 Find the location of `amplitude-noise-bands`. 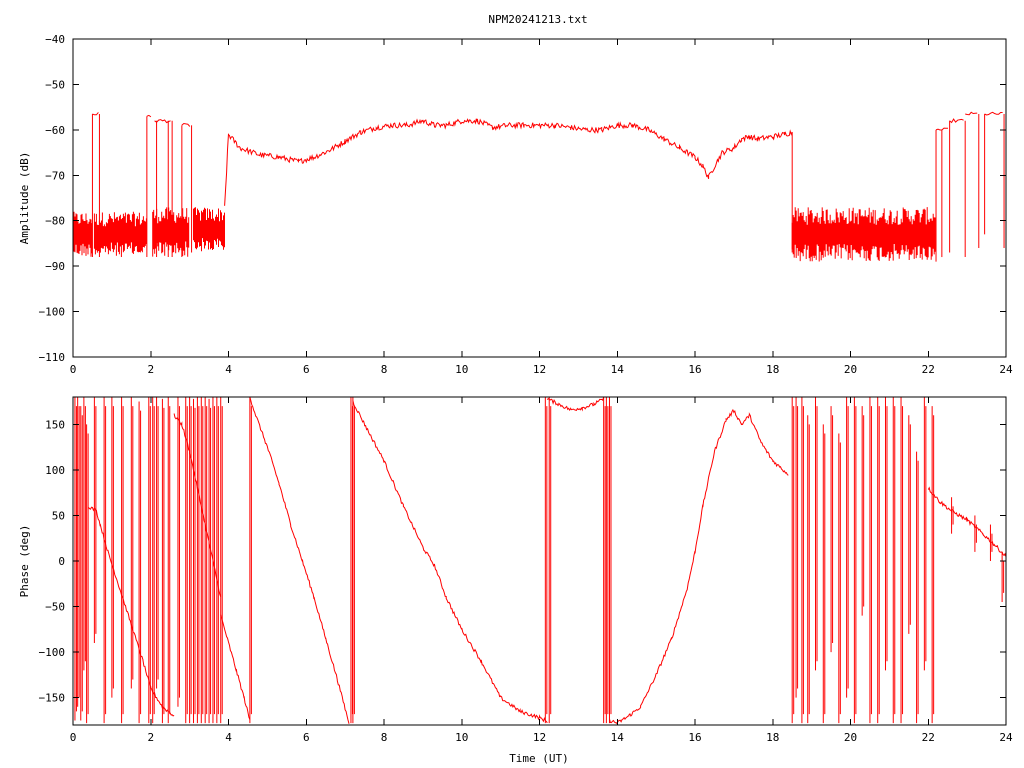

amplitude-noise-bands is located at coordinates (504, 234).